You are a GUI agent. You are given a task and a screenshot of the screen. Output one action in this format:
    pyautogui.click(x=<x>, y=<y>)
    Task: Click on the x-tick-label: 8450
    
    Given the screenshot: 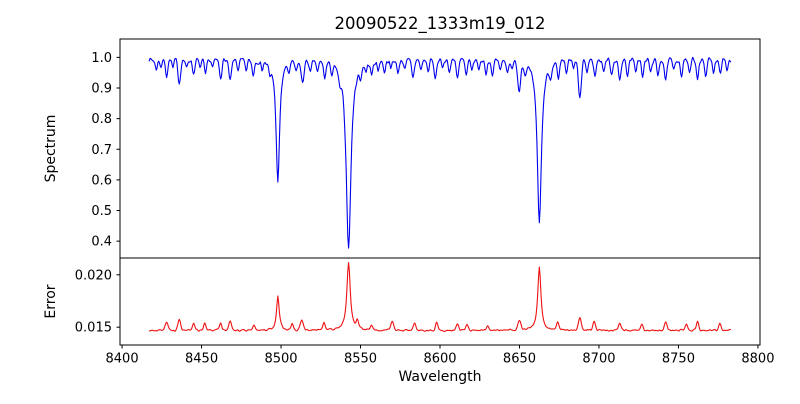 What is the action you would take?
    pyautogui.click(x=201, y=359)
    